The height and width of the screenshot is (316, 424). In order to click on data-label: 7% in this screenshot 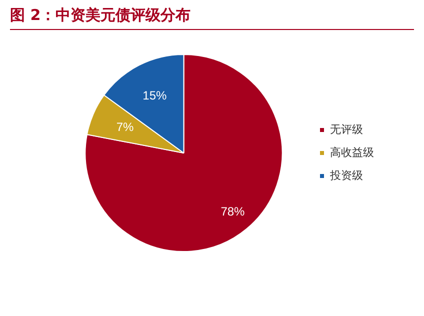, I will do `click(125, 127)`.